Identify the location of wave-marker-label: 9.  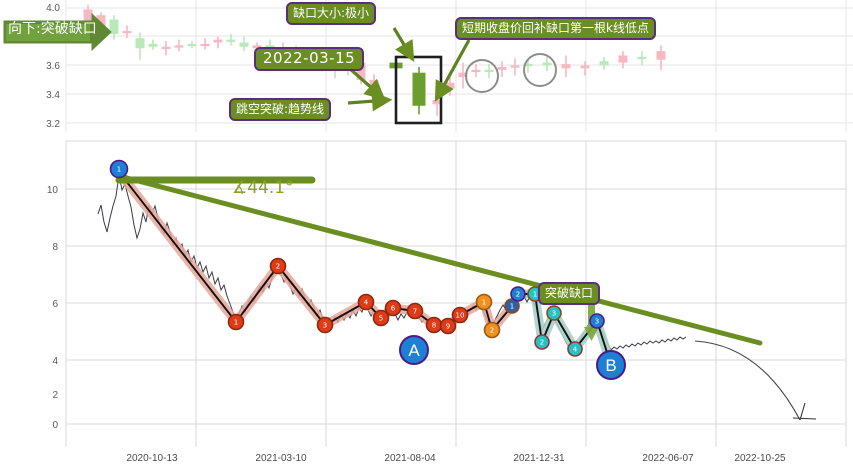
(448, 327).